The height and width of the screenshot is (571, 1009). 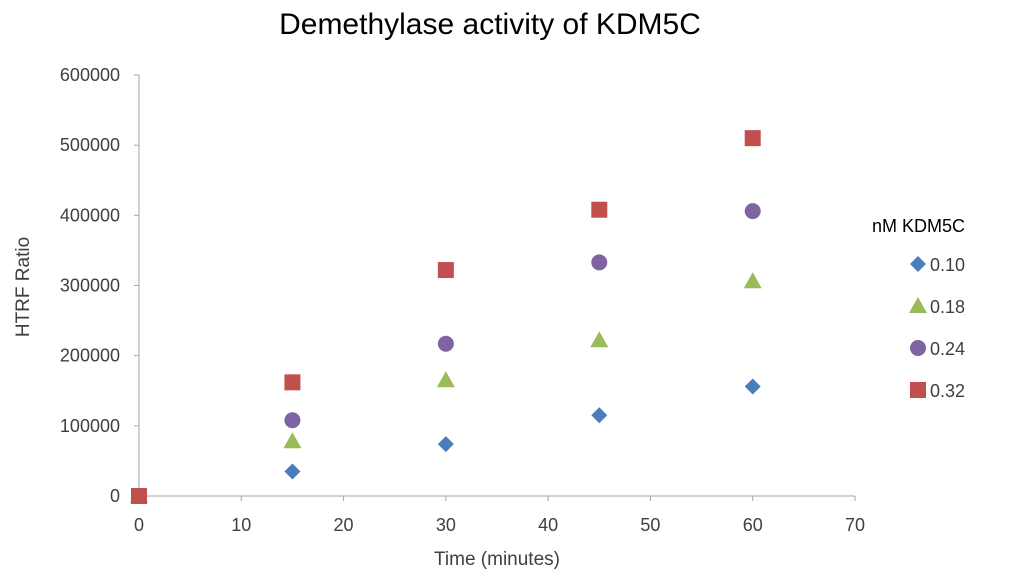 What do you see at coordinates (90, 426) in the screenshot?
I see `y-tick-label: 100000` at bounding box center [90, 426].